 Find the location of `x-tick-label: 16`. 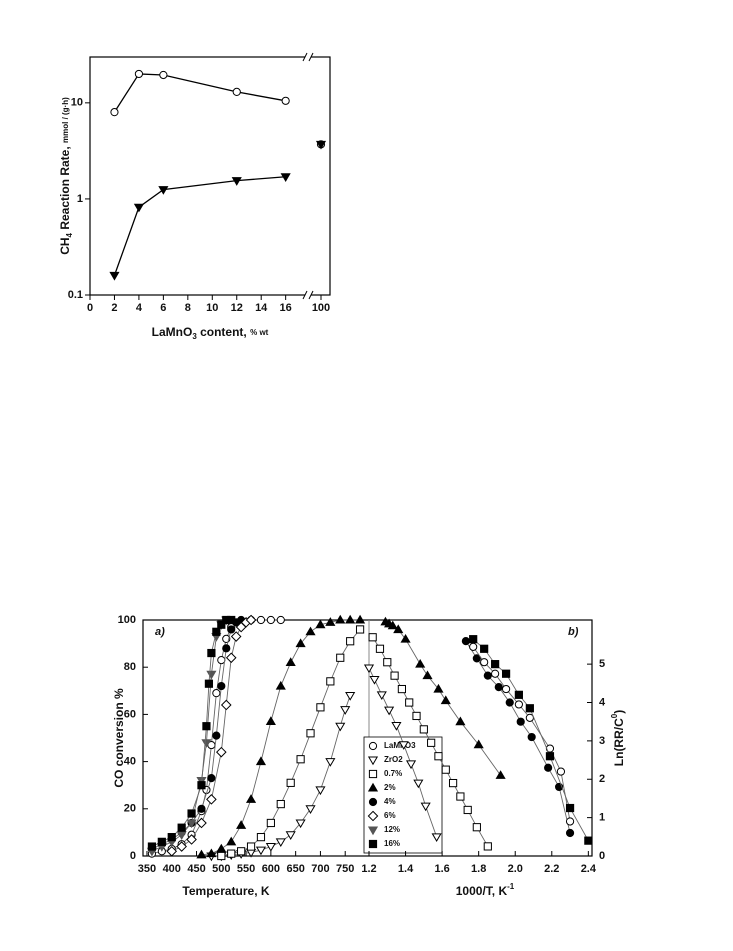

x-tick-label: 16 is located at coordinates (286, 308).